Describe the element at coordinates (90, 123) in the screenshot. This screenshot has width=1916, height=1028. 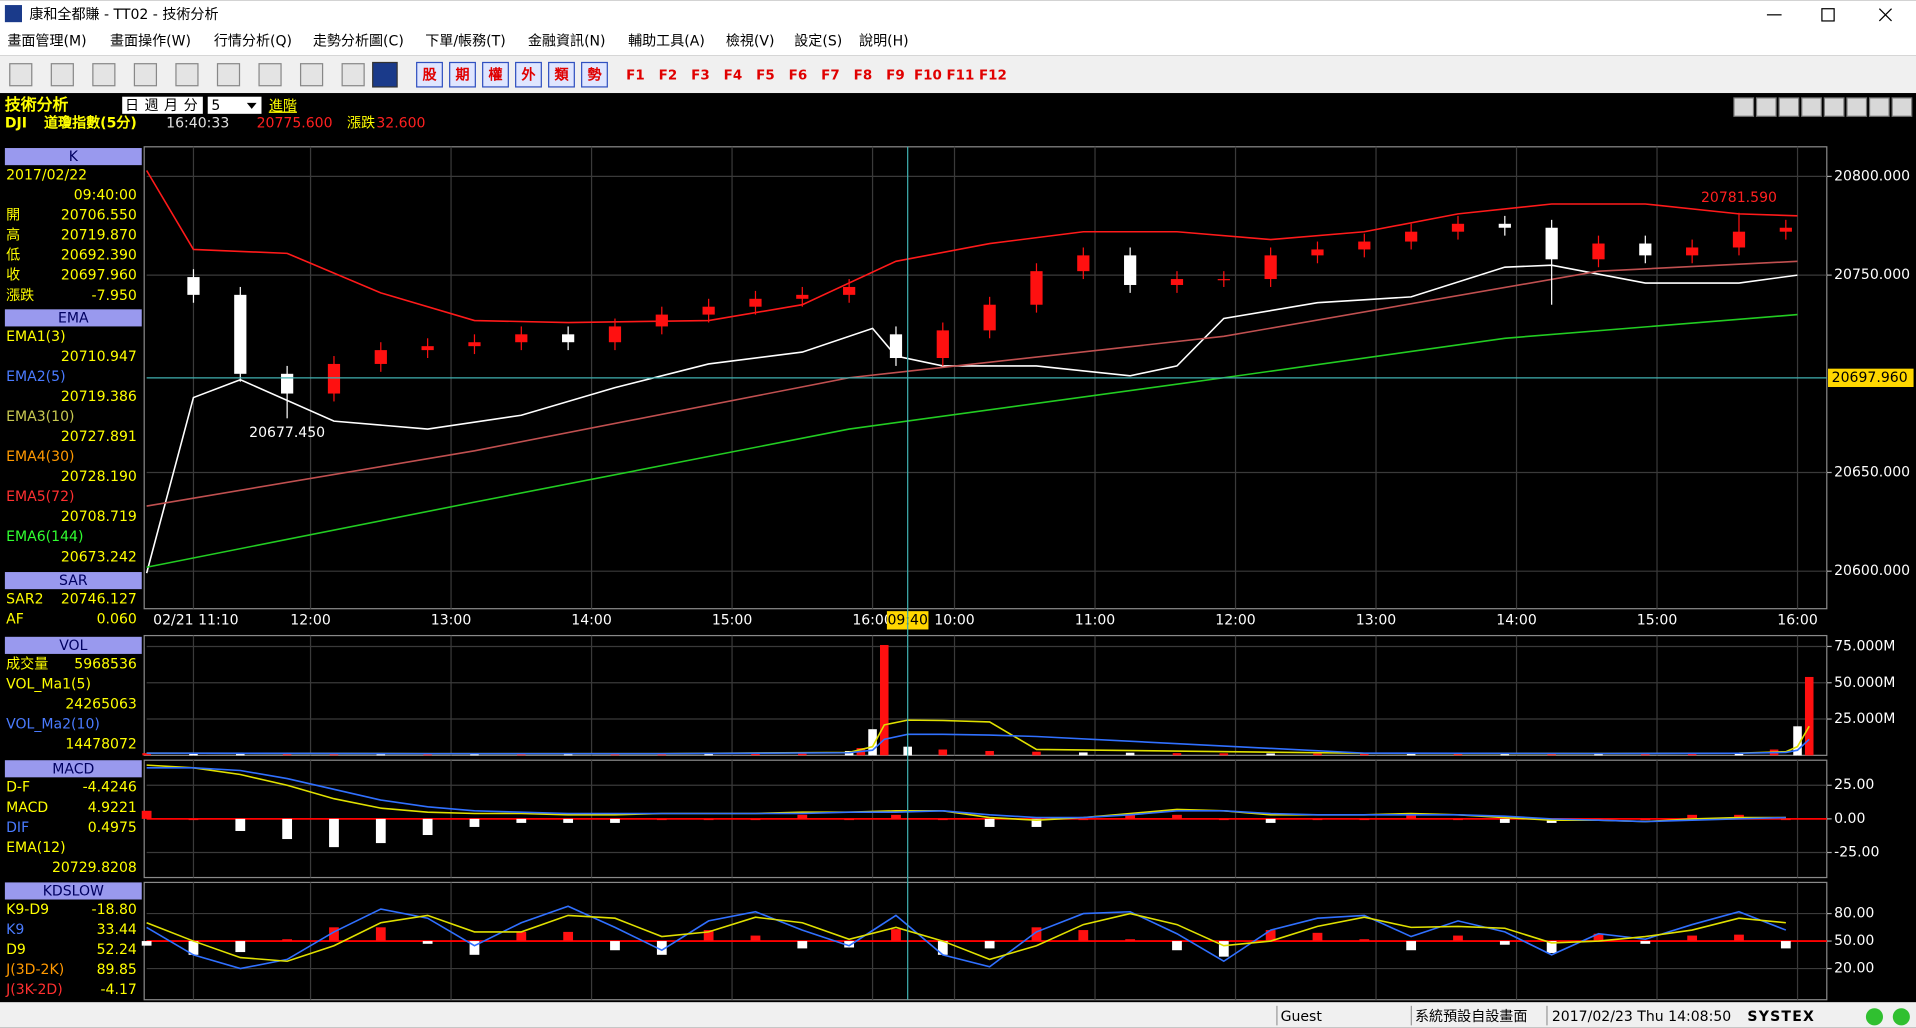
I see `symbol-name: 道瓊指數(5分)` at that location.